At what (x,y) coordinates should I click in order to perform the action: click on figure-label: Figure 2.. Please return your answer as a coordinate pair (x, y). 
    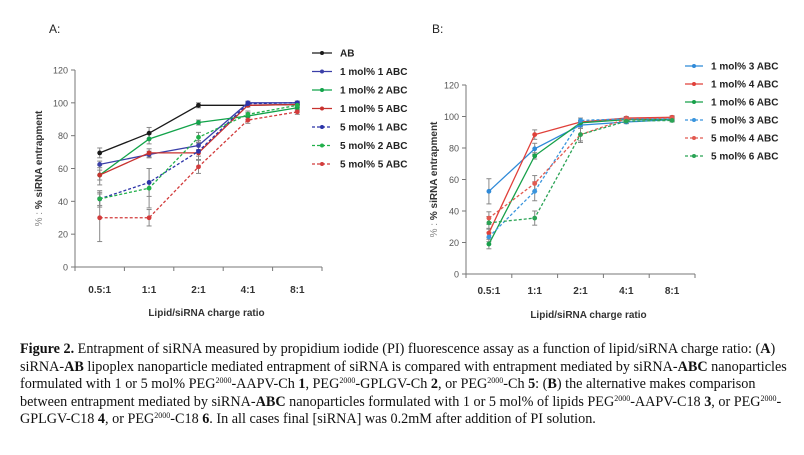
    Looking at the image, I should click on (47, 349).